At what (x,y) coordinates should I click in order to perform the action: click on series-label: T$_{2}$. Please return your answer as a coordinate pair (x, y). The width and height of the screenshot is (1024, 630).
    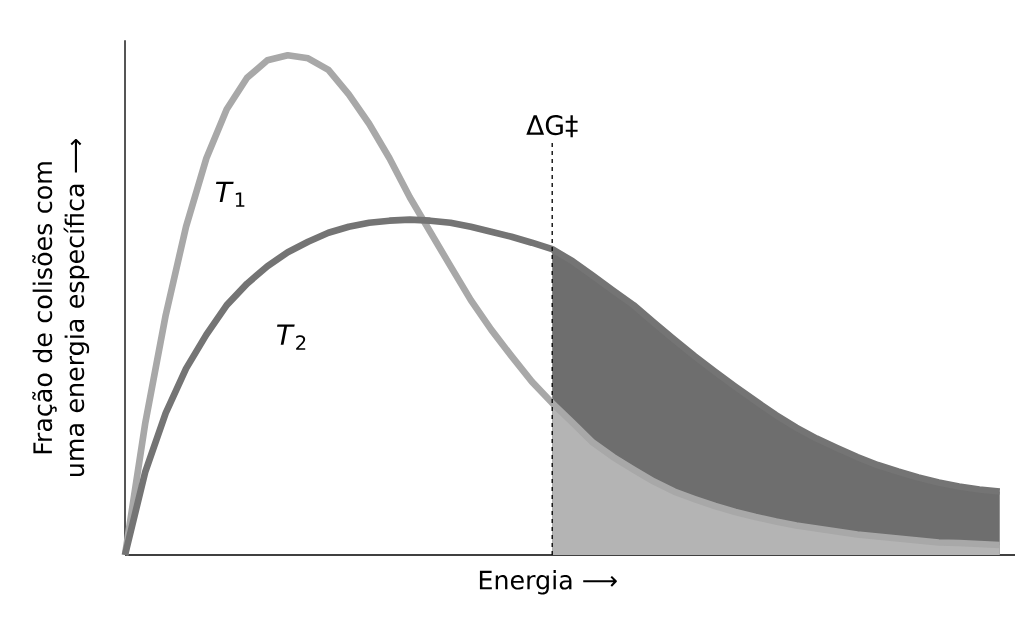
    Looking at the image, I should click on (291, 337).